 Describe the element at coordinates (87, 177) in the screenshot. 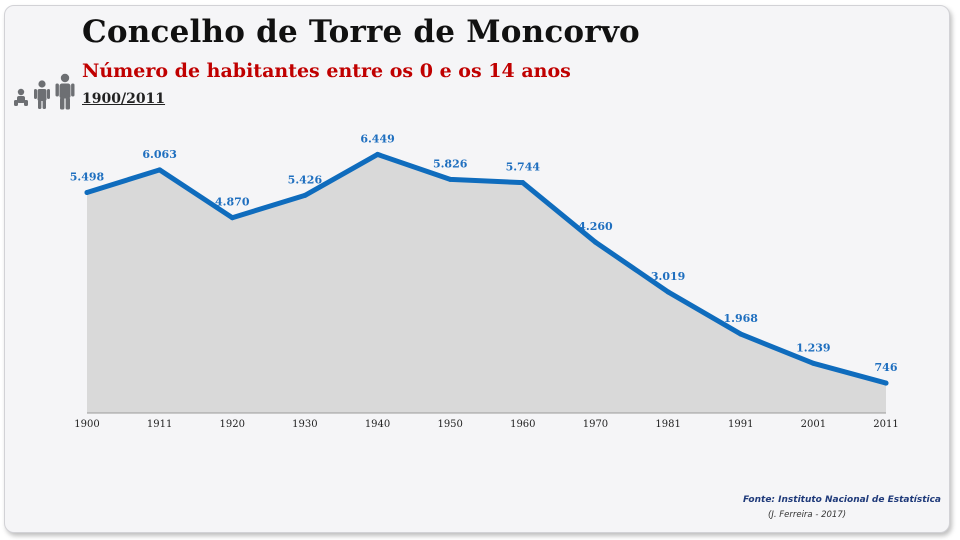

I see `data-label-1900: 5.498` at that location.